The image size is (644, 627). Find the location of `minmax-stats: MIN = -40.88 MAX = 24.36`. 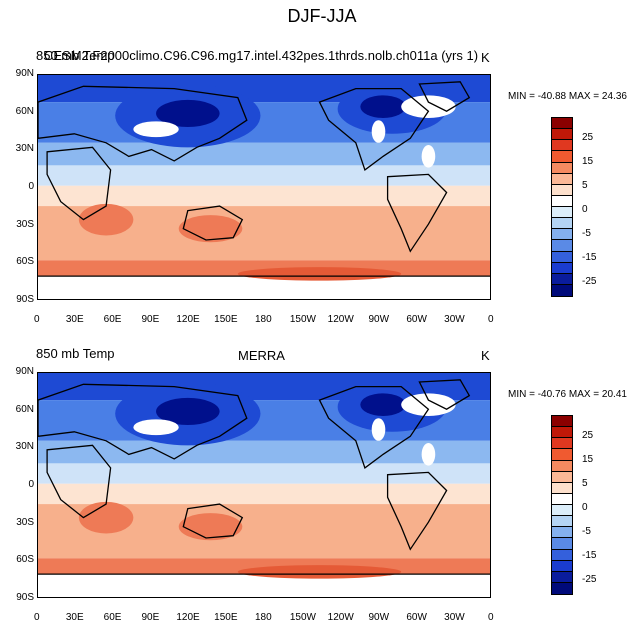

minmax-stats: MIN = -40.88 MAX = 24.36 is located at coordinates (567, 96).